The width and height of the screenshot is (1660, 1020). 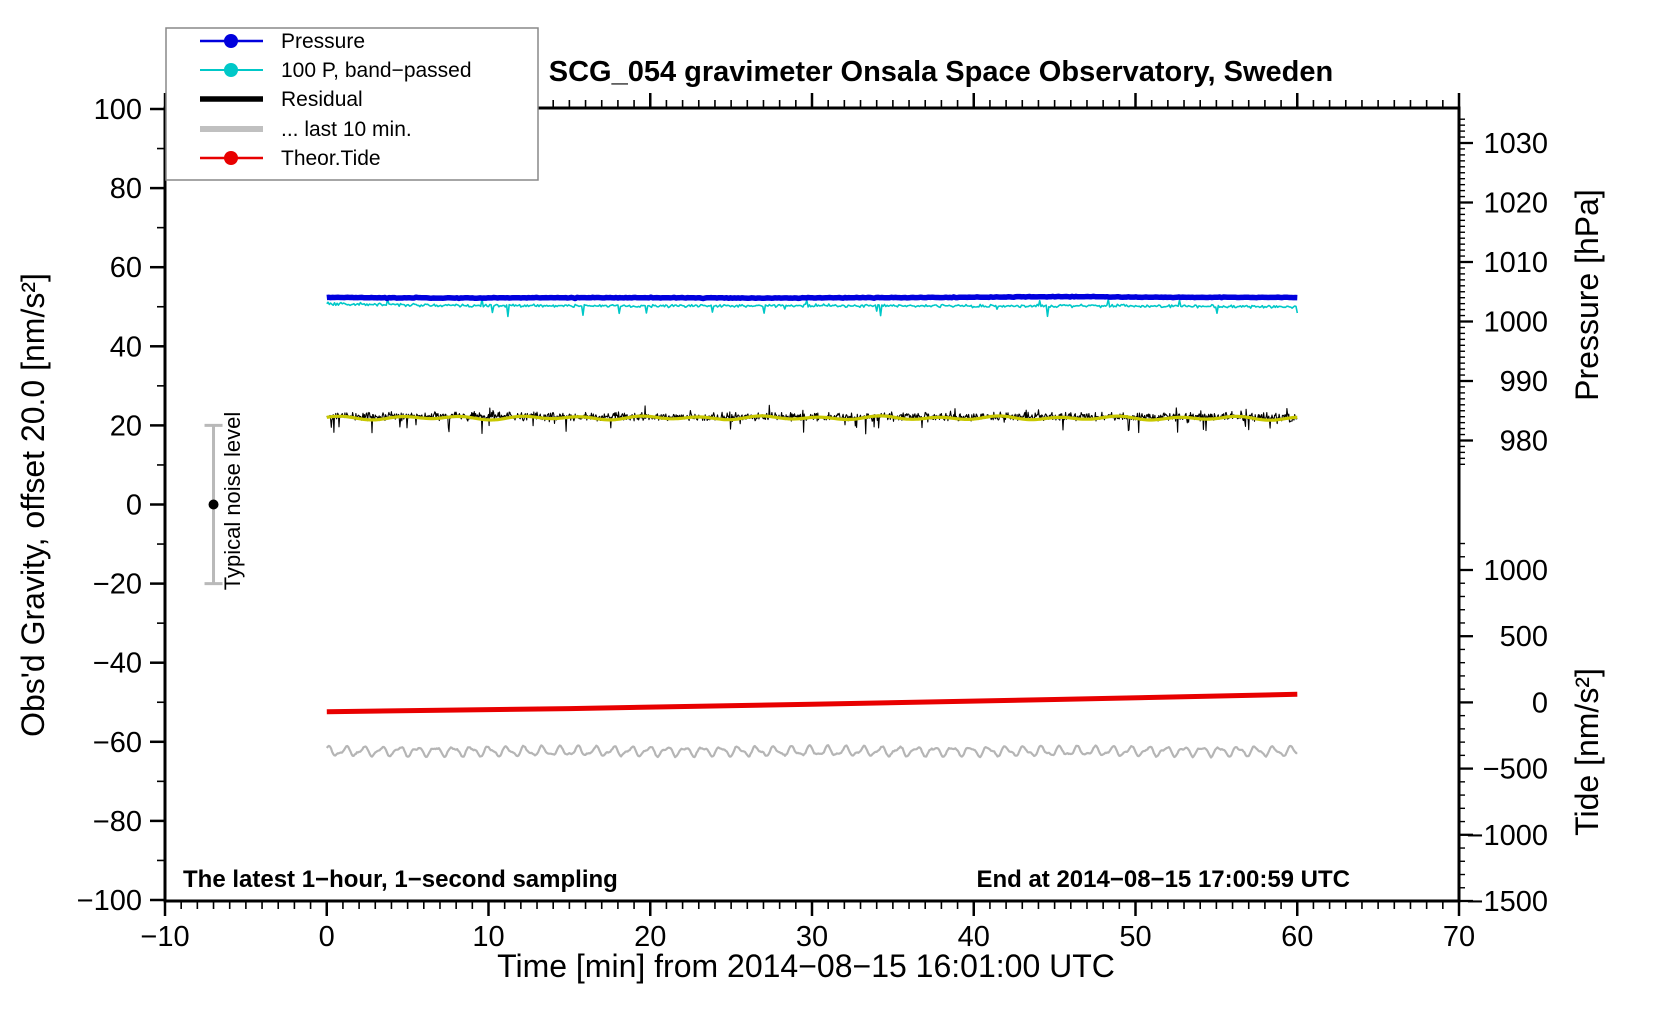 What do you see at coordinates (117, 585) in the screenshot?
I see `y-left-tick-label: −20` at bounding box center [117, 585].